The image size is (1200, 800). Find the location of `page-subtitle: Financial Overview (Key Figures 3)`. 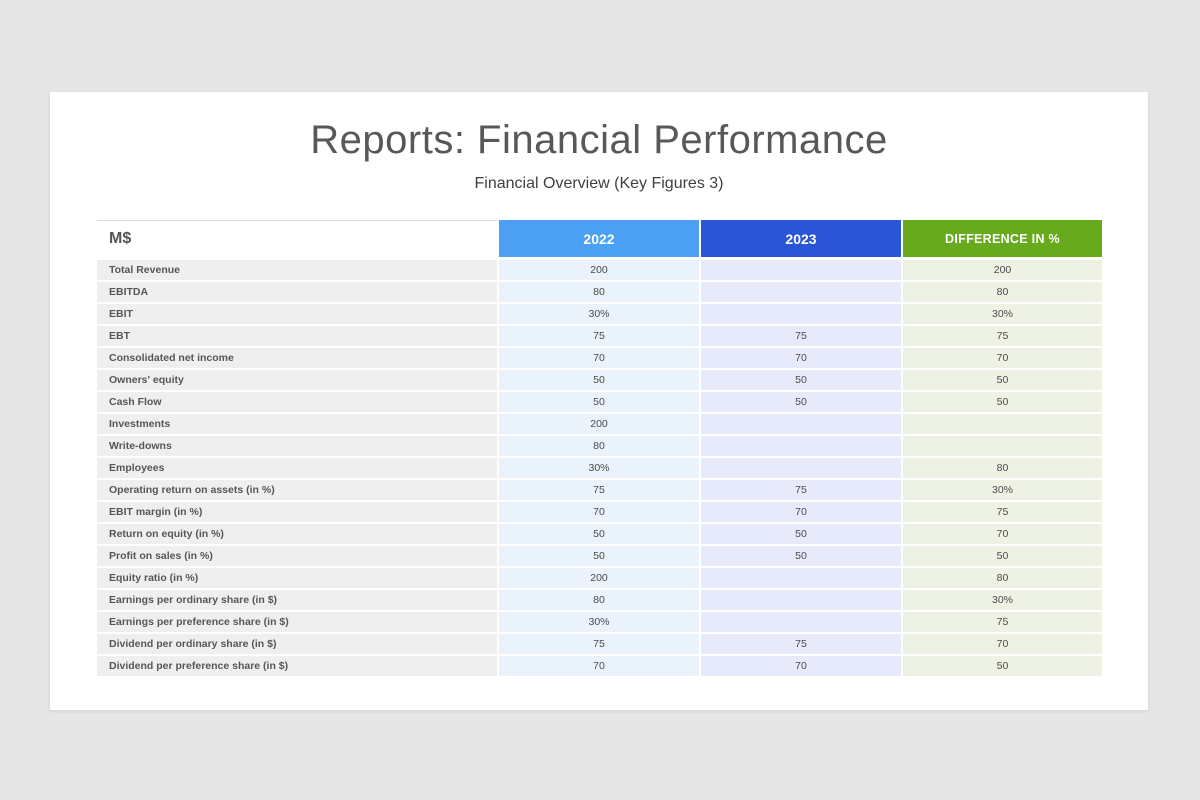

page-subtitle: Financial Overview (Key Figures 3) is located at coordinates (599, 183).